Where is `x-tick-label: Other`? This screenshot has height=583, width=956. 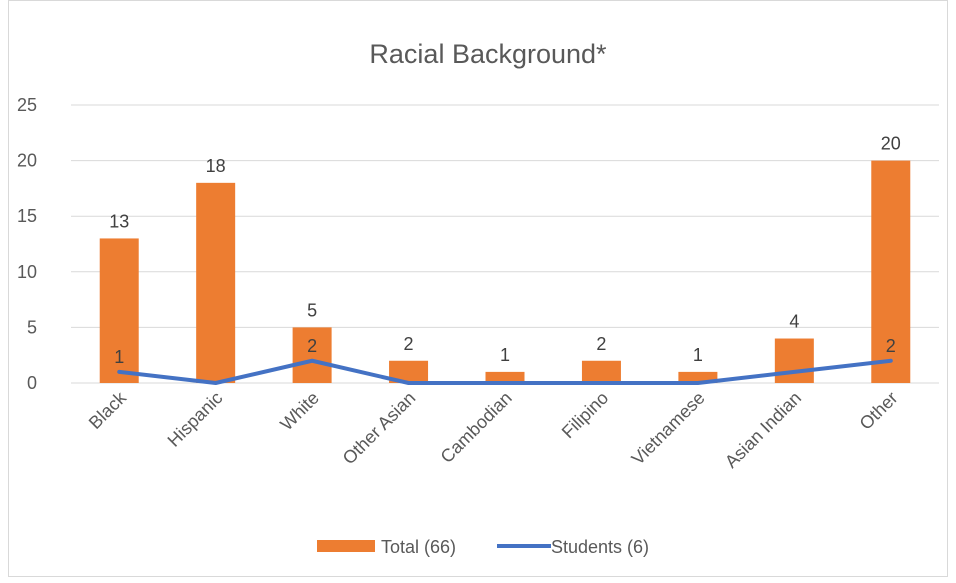 x-tick-label: Other is located at coordinates (879, 411).